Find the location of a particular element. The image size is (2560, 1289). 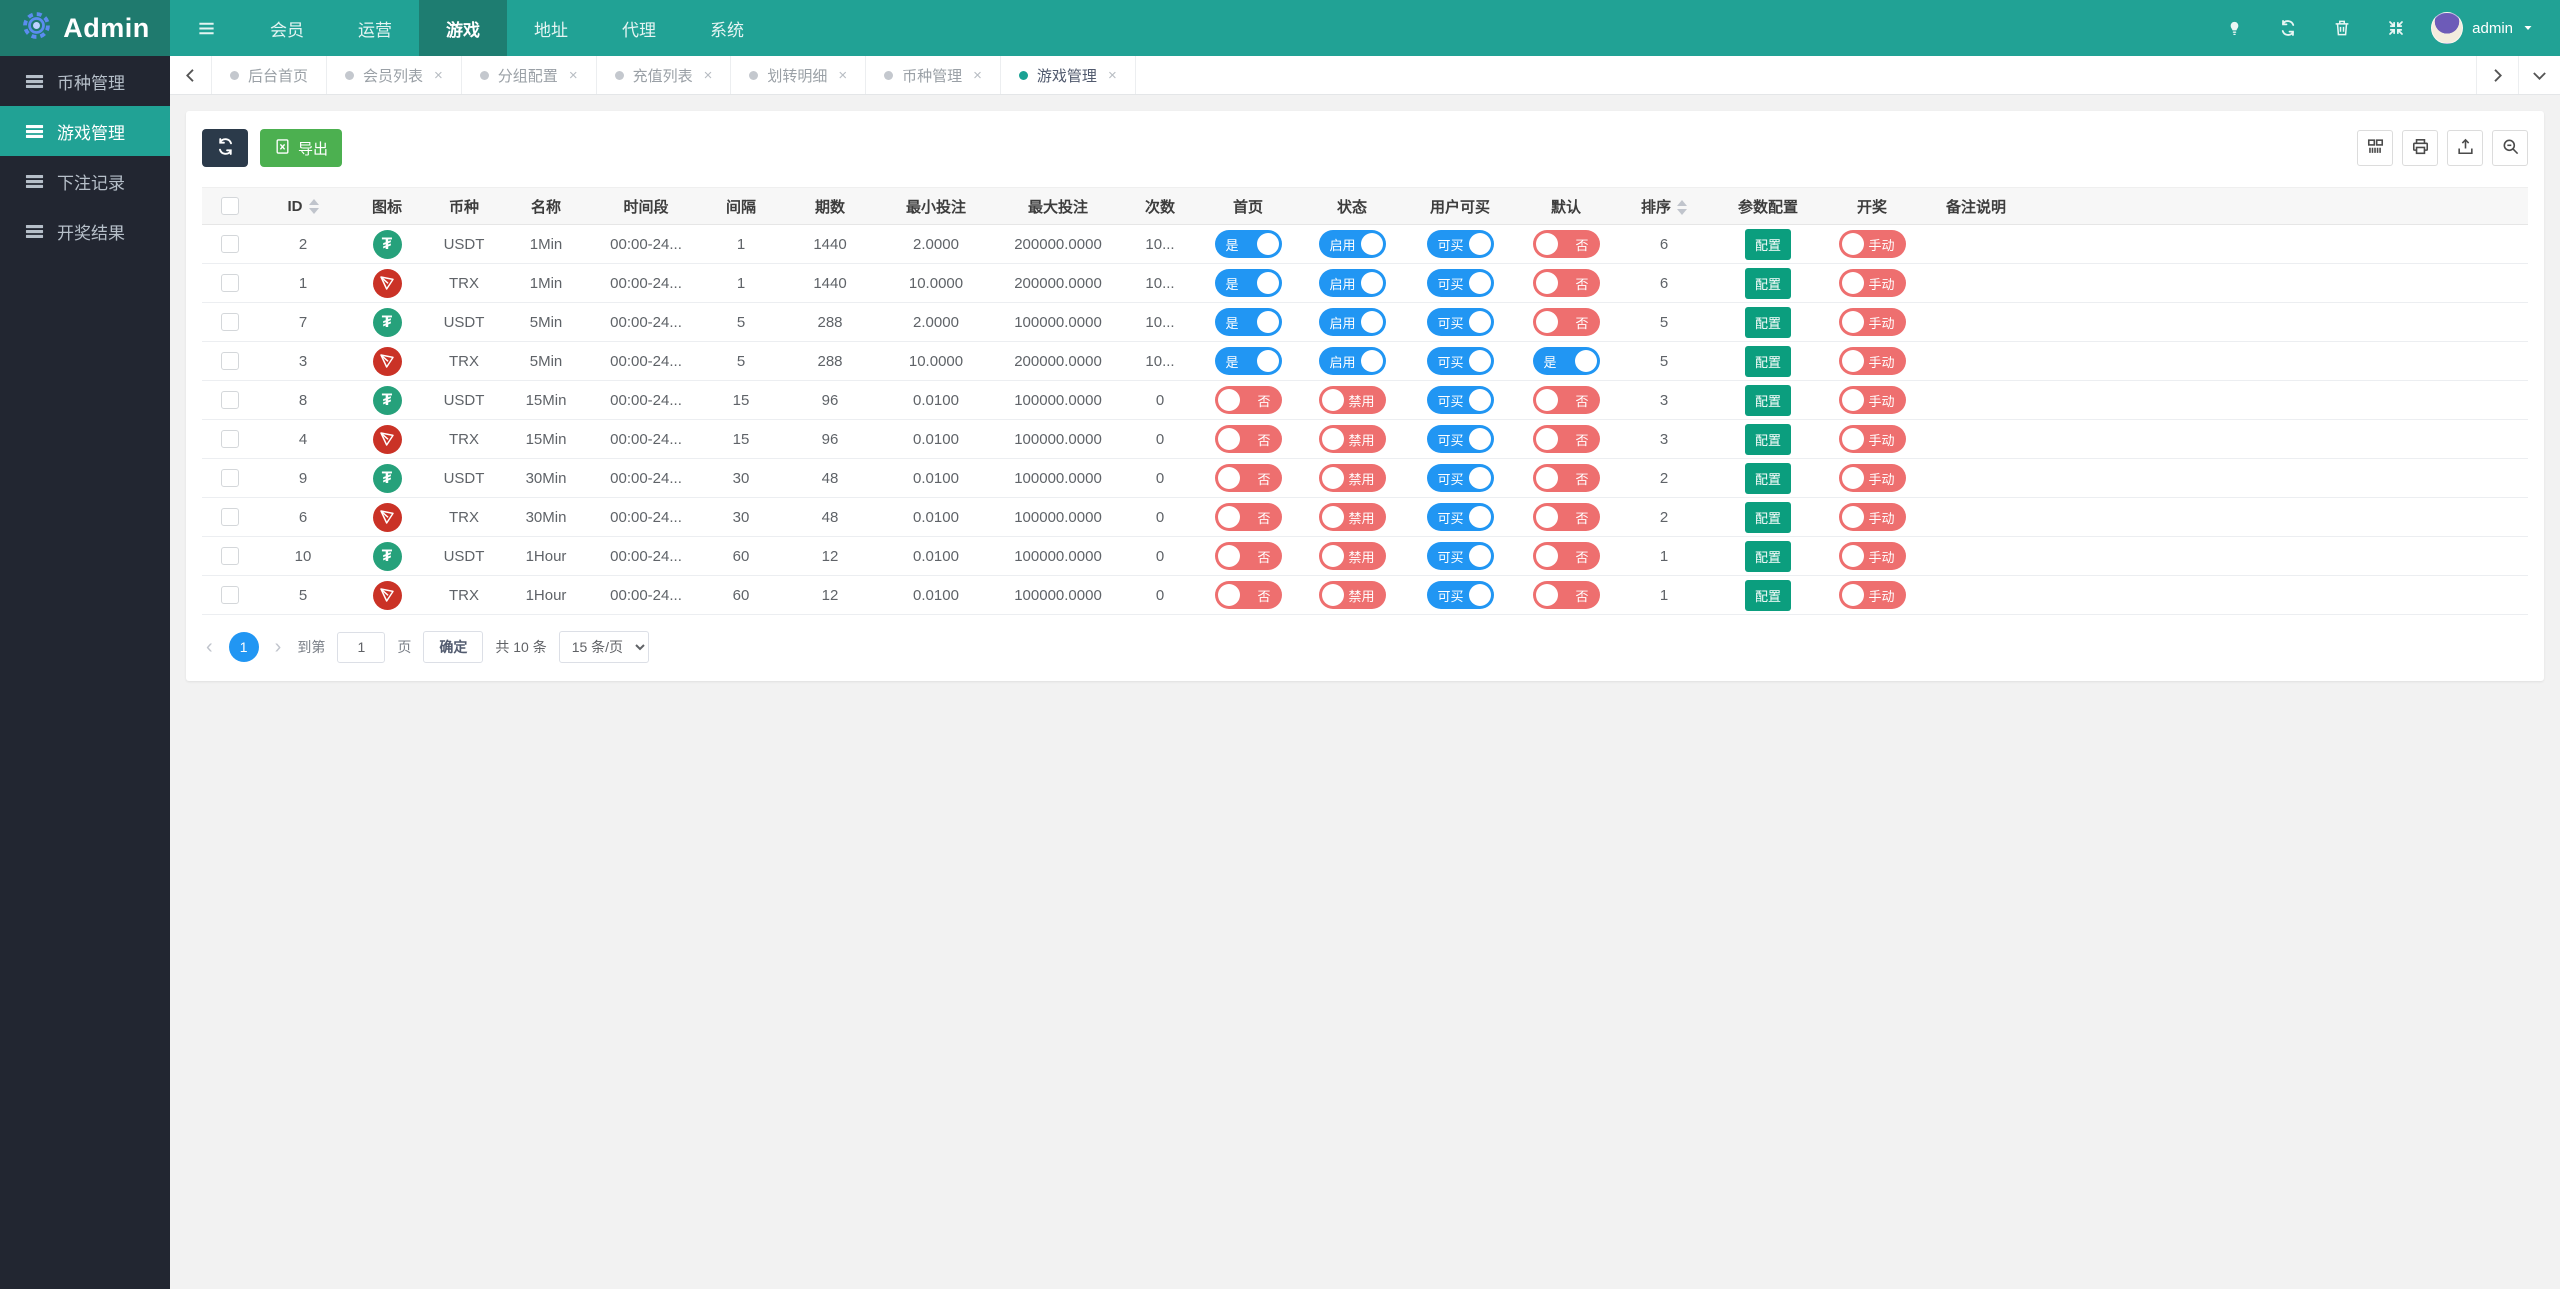

tab-4: 划转明细 × is located at coordinates (799, 75).